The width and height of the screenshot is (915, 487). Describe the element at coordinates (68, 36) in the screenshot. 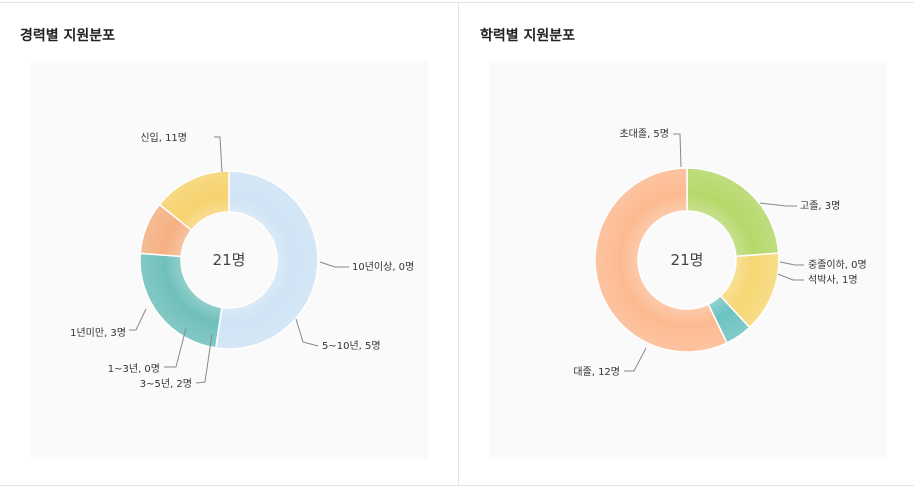

I see `career-chart-title: 경력별 지원분포` at that location.